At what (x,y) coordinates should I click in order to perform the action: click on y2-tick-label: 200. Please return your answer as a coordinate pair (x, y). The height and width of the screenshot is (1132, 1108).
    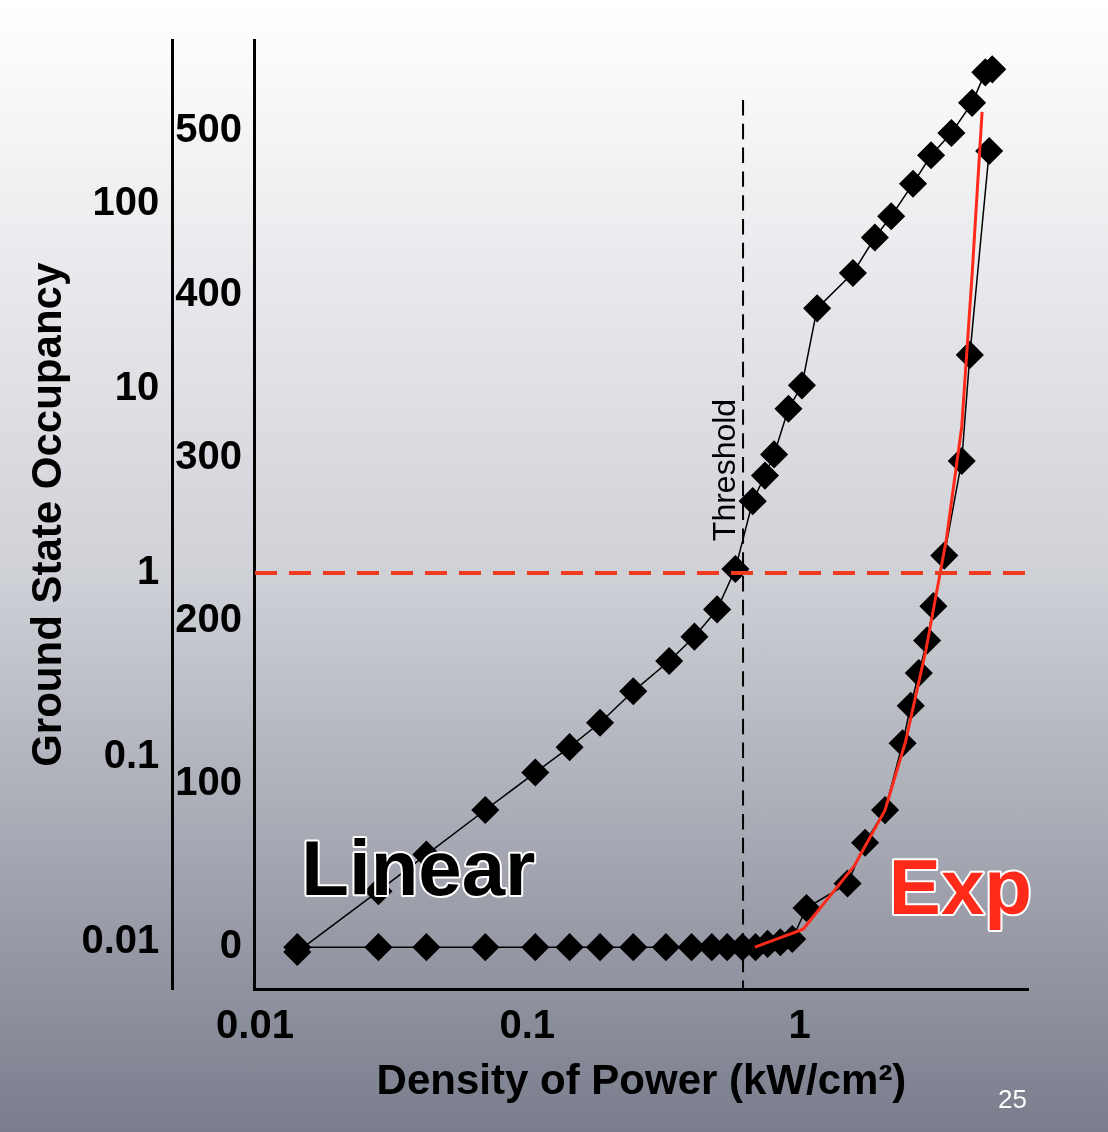
    Looking at the image, I should click on (208, 617).